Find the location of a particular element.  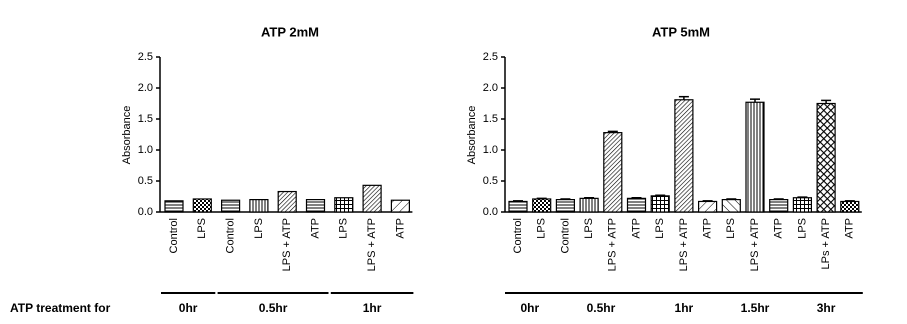

x-tick-label: LPs + ATP is located at coordinates (826, 243).